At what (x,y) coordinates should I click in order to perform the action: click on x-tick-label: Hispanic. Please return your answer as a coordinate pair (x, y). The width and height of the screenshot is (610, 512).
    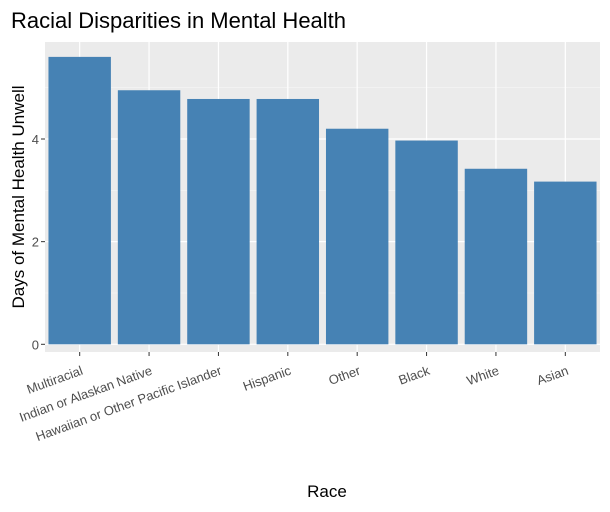
    Looking at the image, I should click on (267, 378).